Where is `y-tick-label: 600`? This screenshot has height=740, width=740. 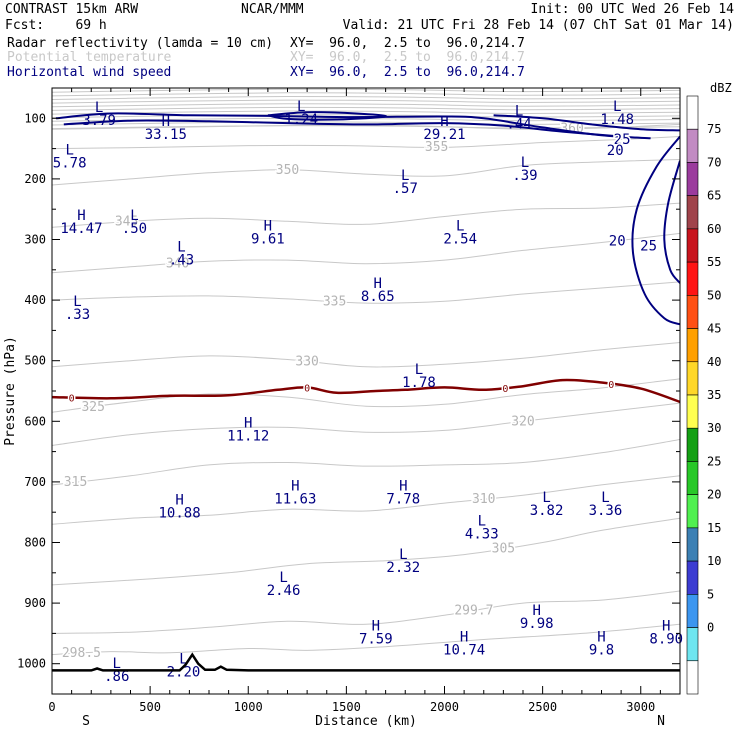
y-tick-label: 600 is located at coordinates (35, 421).